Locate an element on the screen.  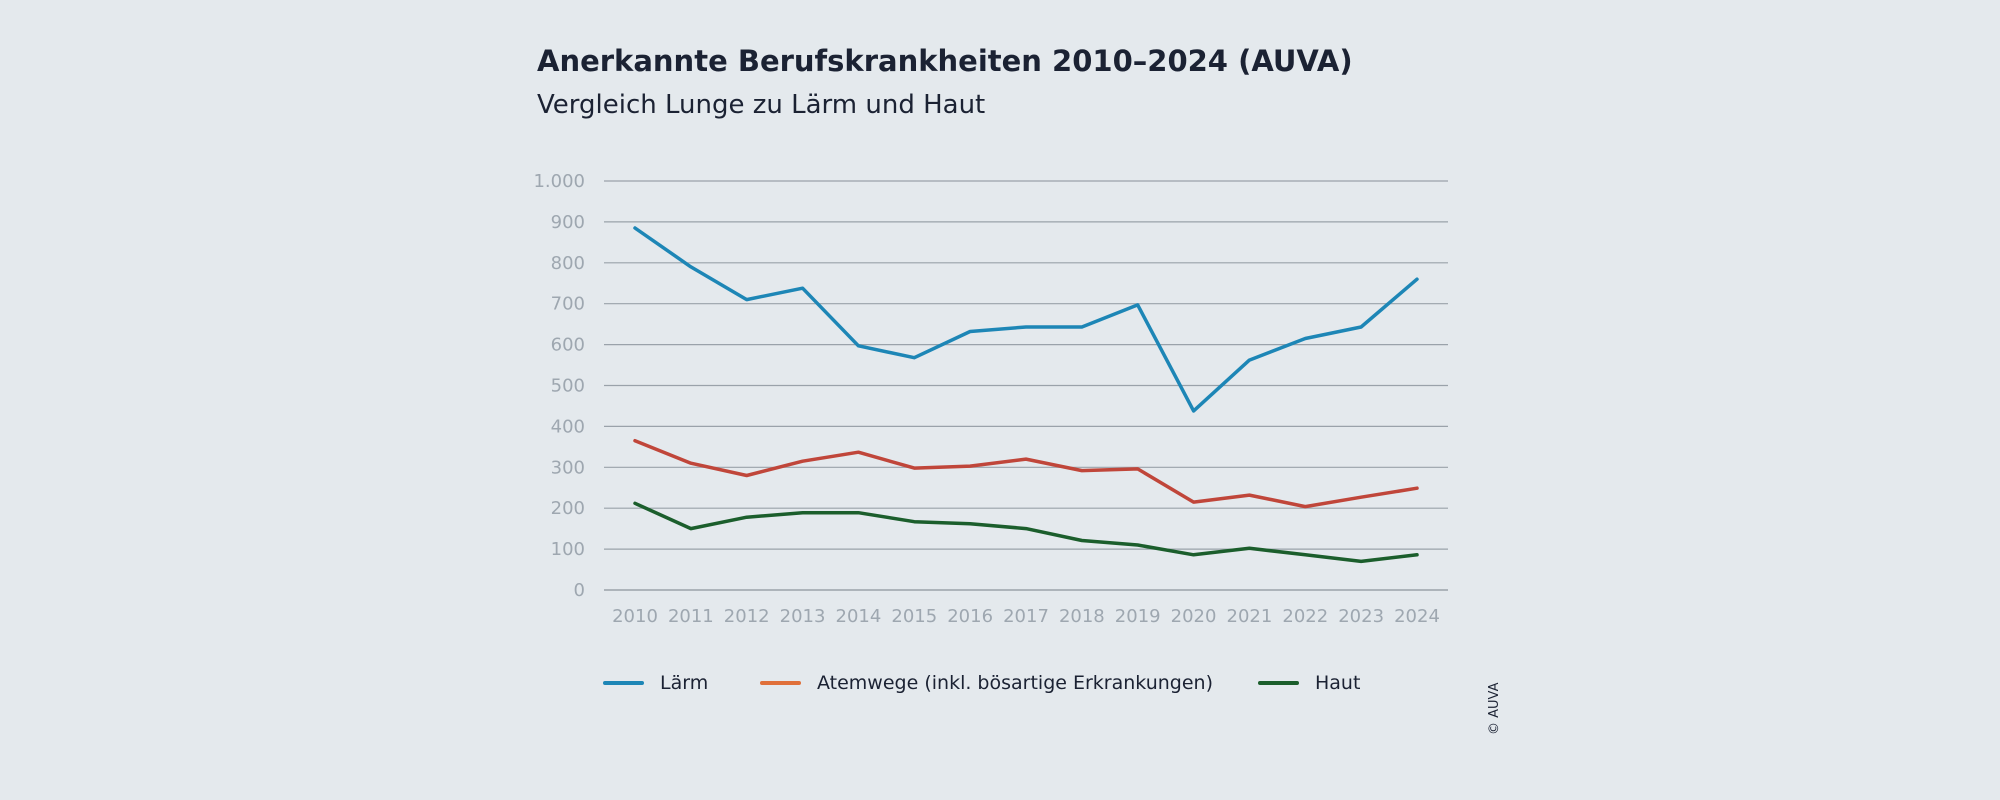
x-tick-label: 2015 is located at coordinates (914, 616).